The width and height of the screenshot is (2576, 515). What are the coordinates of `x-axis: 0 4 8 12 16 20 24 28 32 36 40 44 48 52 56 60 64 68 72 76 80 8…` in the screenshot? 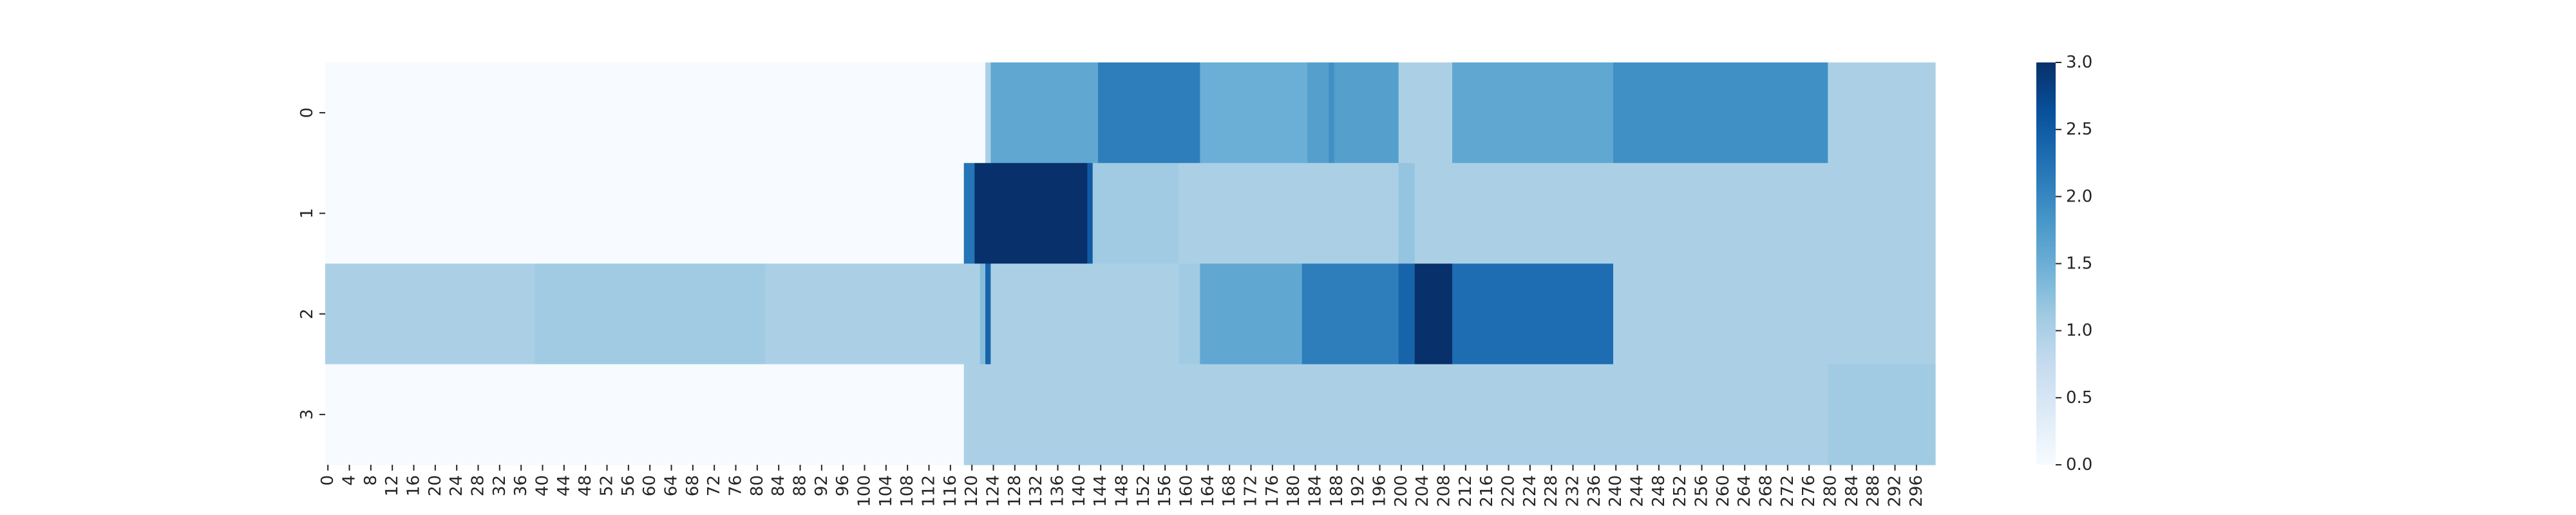 It's located at (1122, 486).